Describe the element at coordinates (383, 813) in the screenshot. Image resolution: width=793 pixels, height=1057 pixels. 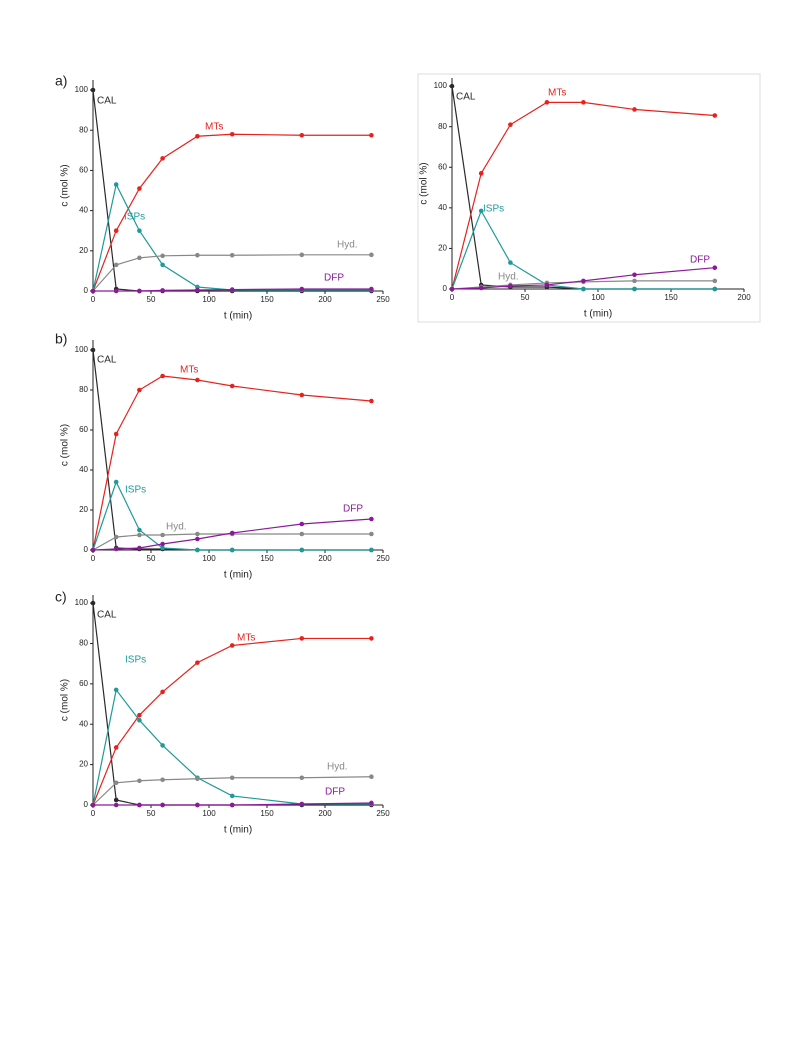
I see `x-tick-label: 250` at that location.